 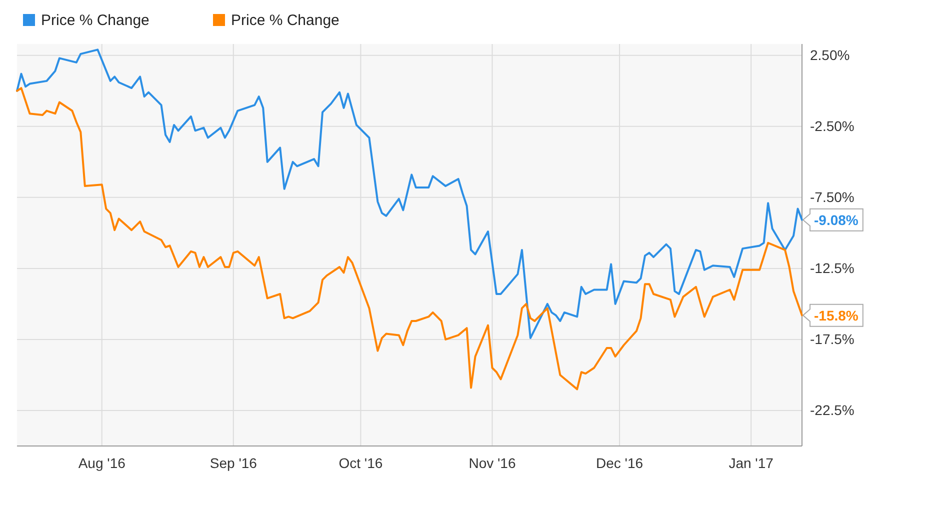 I want to click on data-label: -9.08%, so click(x=836, y=220).